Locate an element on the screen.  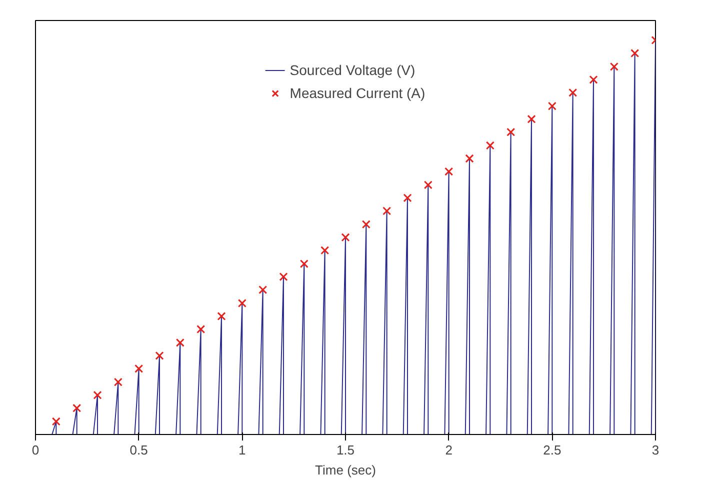
x-tick-label: 2 is located at coordinates (448, 450).